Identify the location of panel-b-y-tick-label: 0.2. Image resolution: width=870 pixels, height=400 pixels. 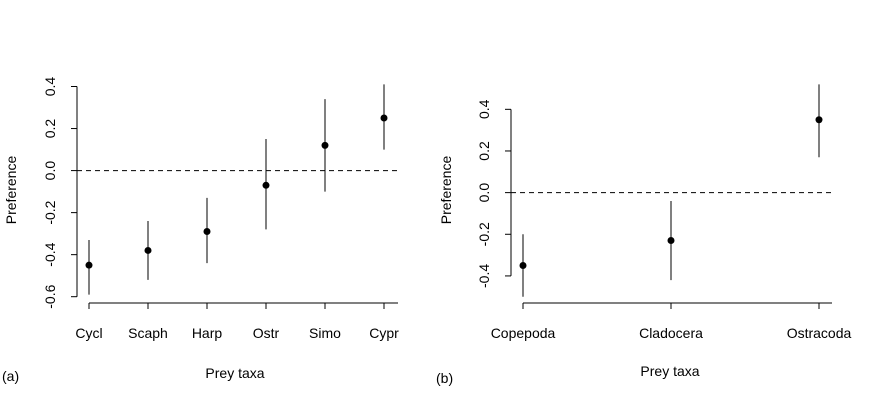
(484, 151).